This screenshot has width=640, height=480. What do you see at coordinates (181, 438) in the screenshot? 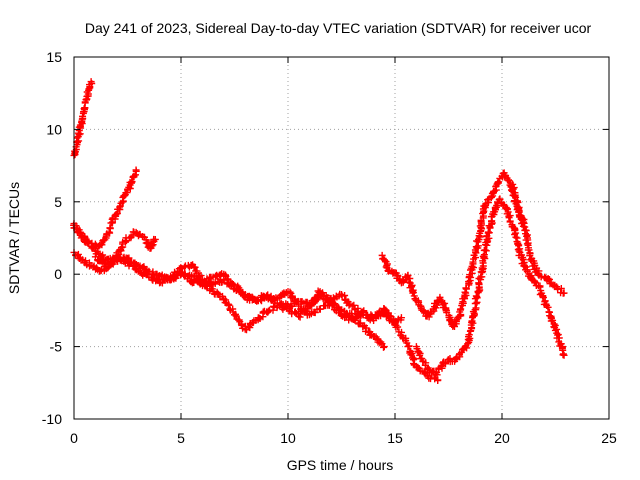
I see `x-tick-label: 5` at bounding box center [181, 438].